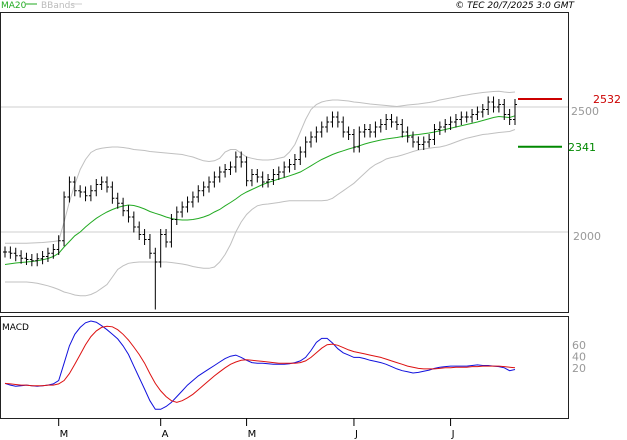 The height and width of the screenshot is (440, 627). I want to click on resistance-label: 2532, so click(607, 99).